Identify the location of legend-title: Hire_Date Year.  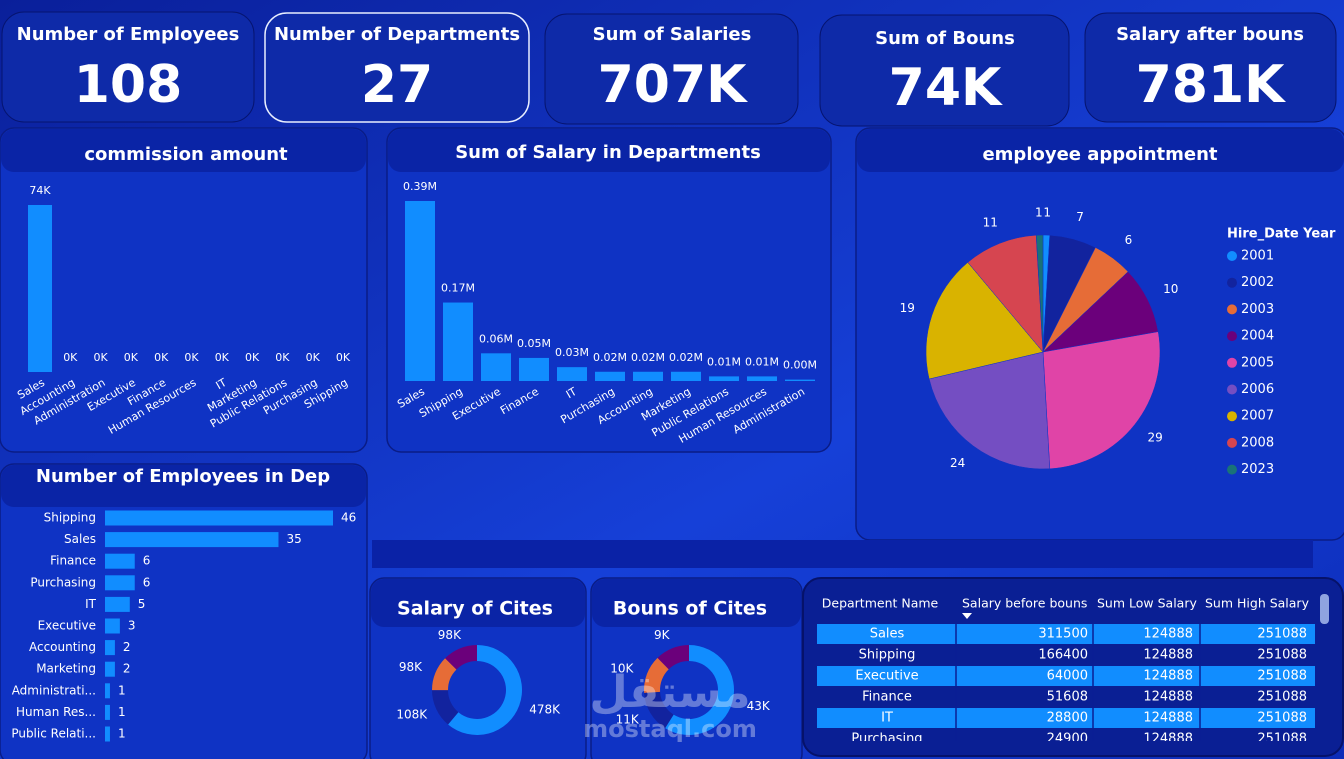
(1281, 234).